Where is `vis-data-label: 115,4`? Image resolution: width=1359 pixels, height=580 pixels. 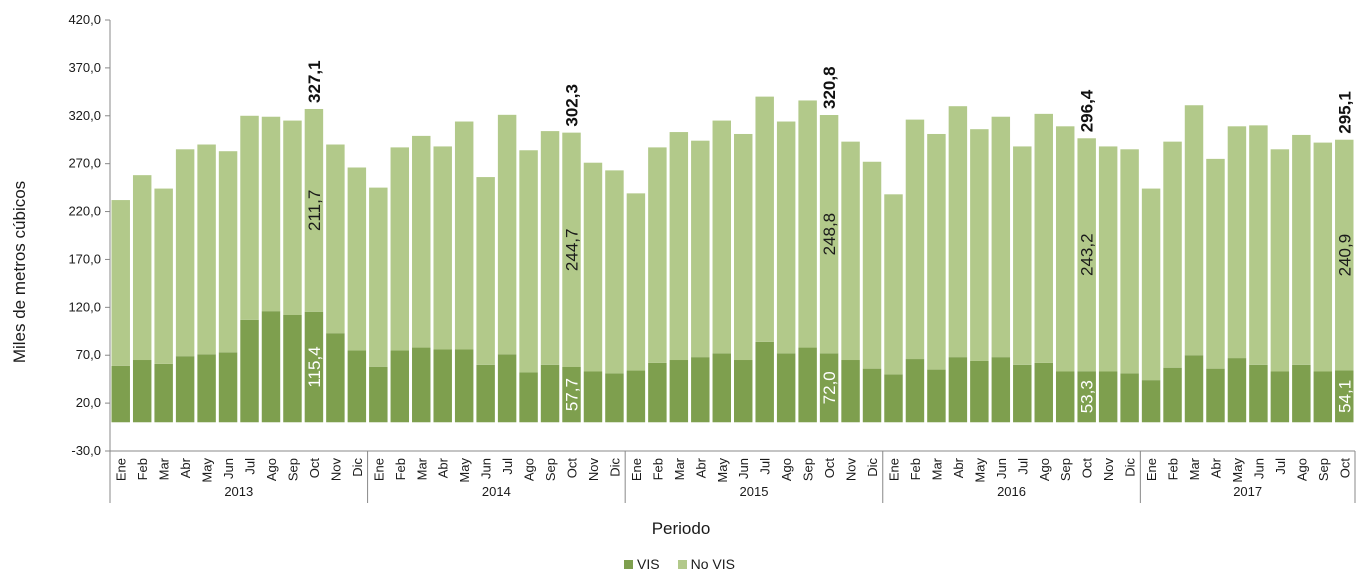 vis-data-label: 115,4 is located at coordinates (314, 366).